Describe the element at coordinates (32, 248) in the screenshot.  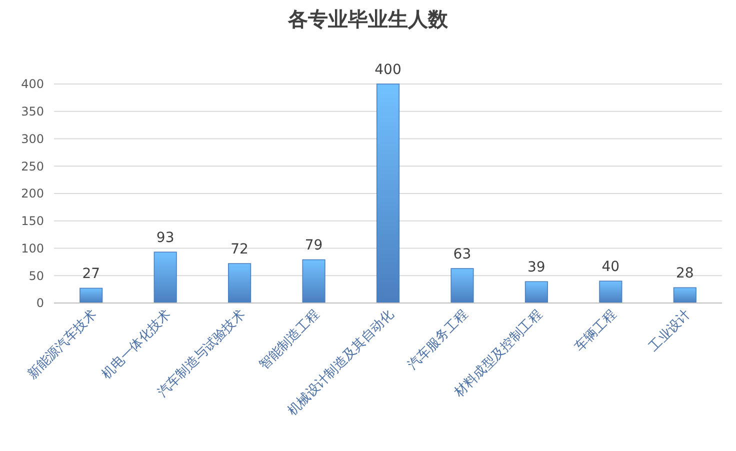
I see `y-tick-label: 100` at that location.